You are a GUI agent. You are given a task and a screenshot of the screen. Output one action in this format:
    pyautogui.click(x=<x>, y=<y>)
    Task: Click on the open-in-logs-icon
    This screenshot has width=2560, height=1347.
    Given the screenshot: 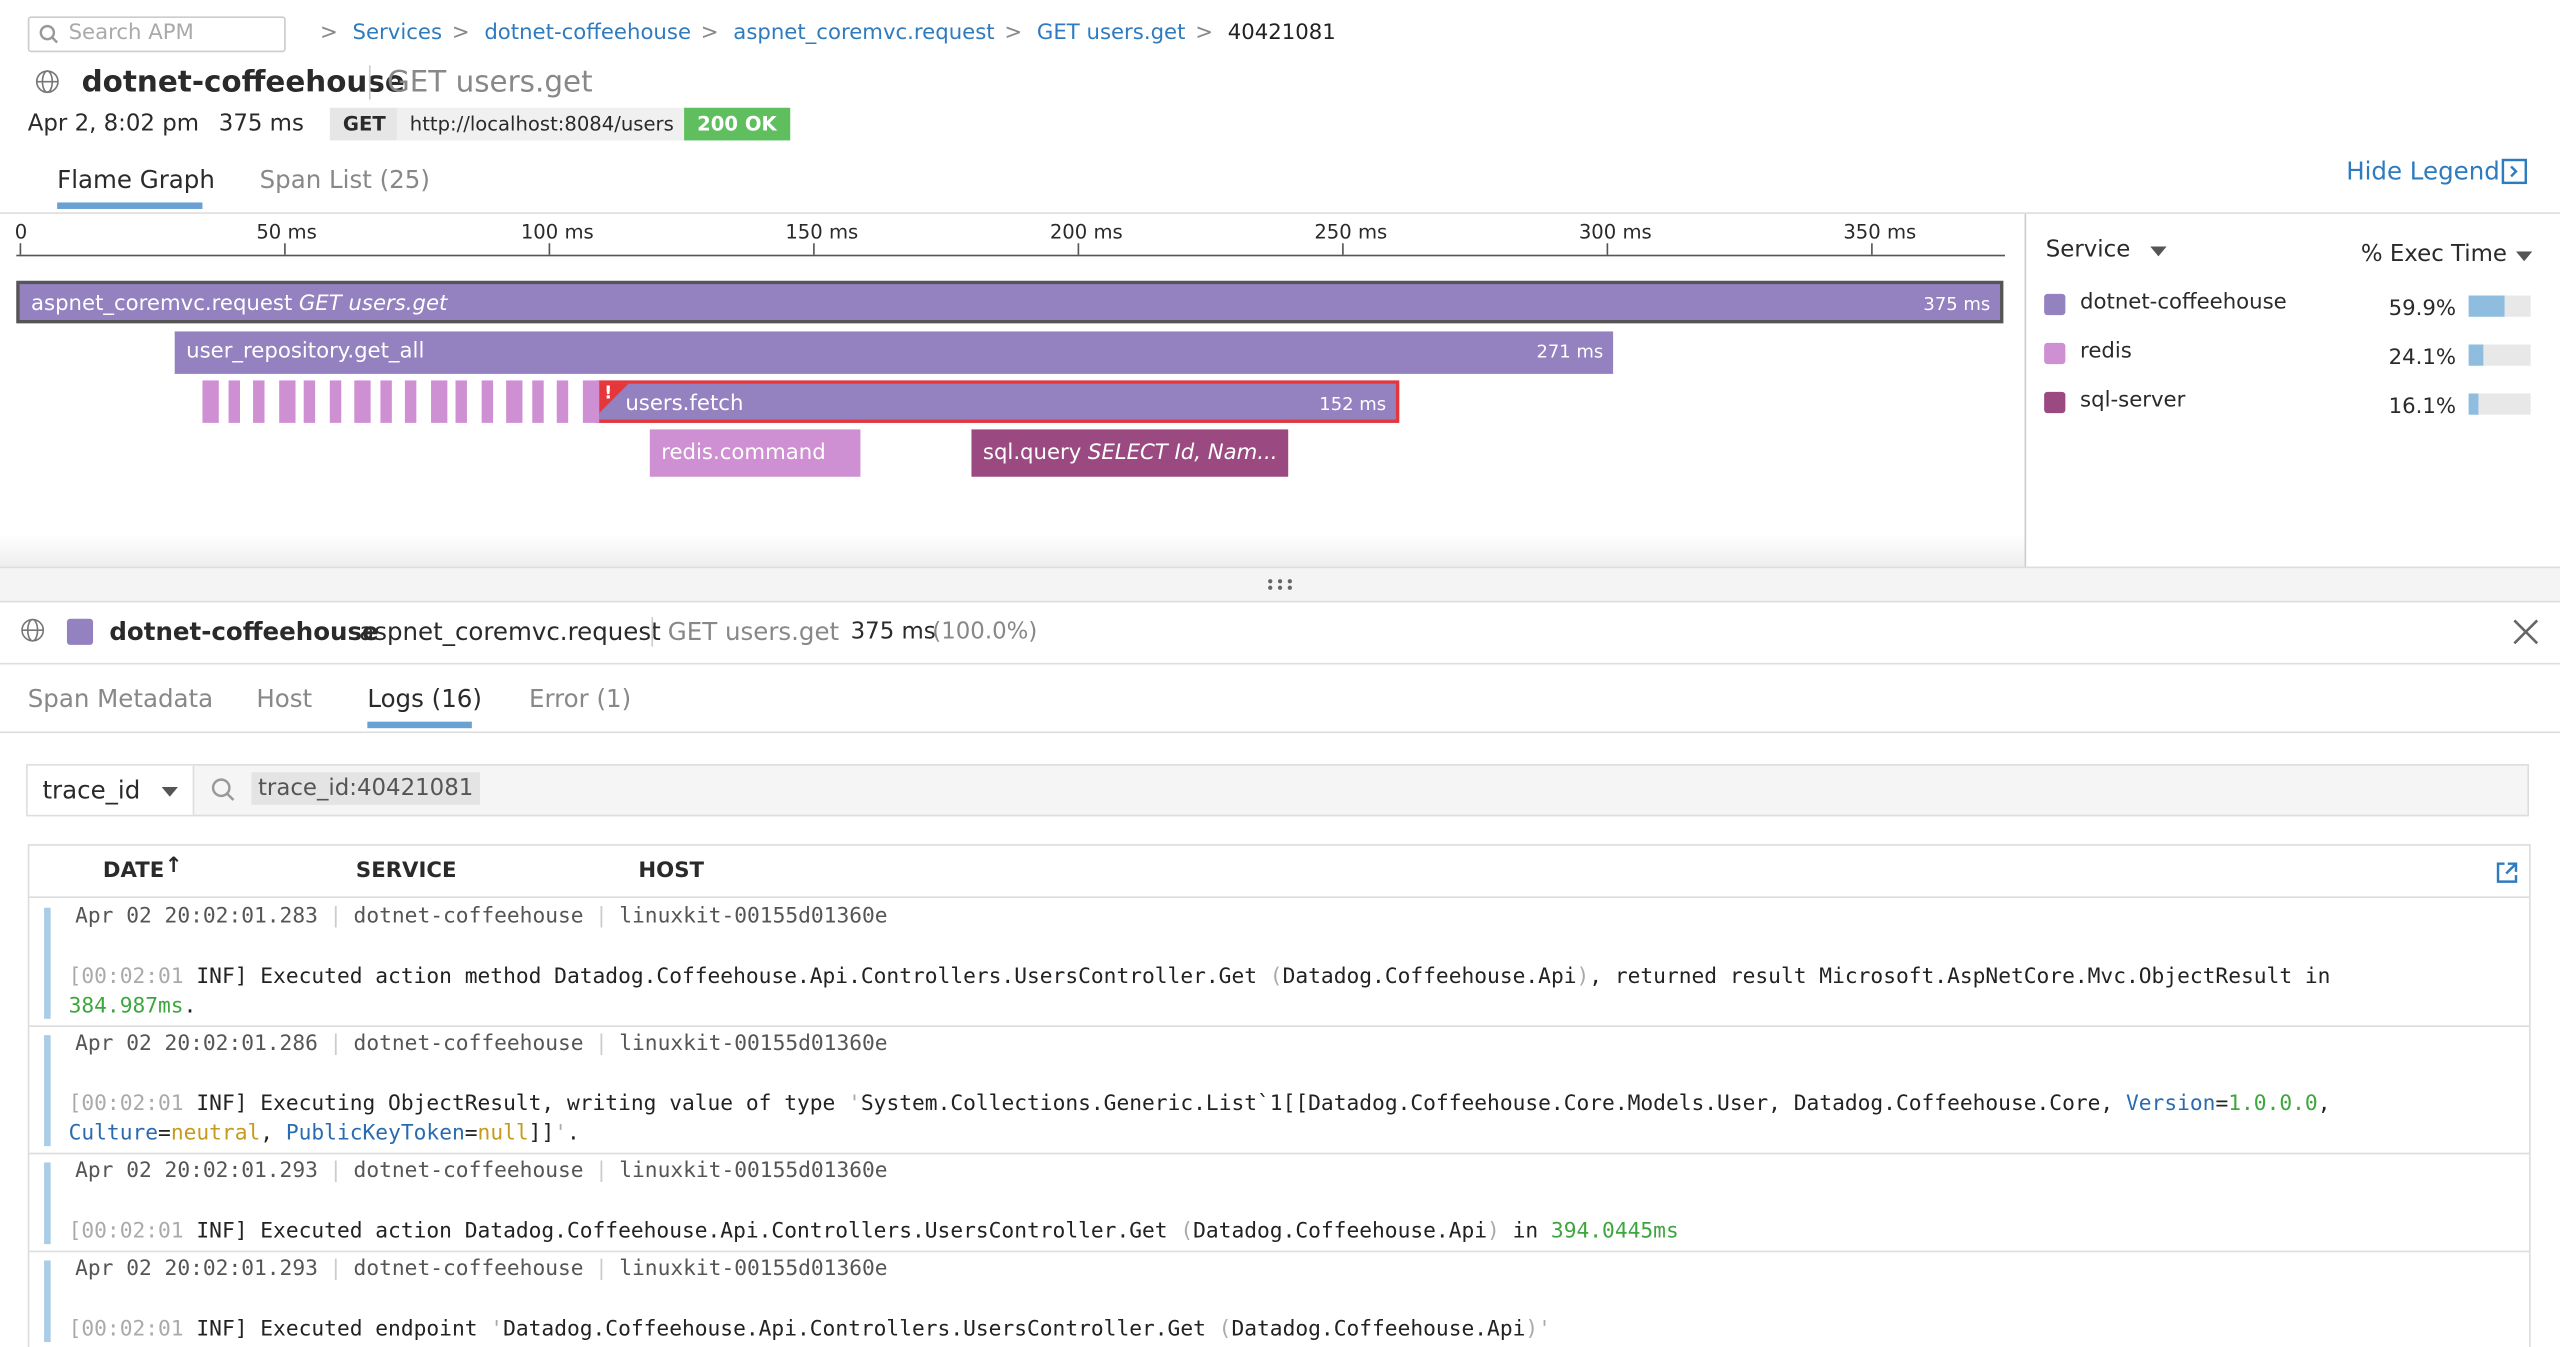 What is the action you would take?
    pyautogui.click(x=2507, y=872)
    